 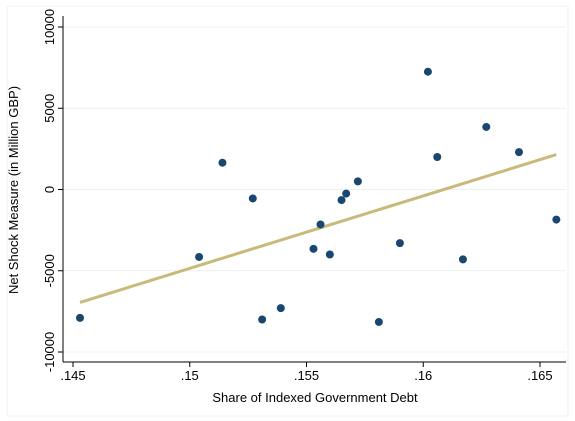 What do you see at coordinates (49, 27) in the screenshot?
I see `y-tick-label: 10000` at bounding box center [49, 27].